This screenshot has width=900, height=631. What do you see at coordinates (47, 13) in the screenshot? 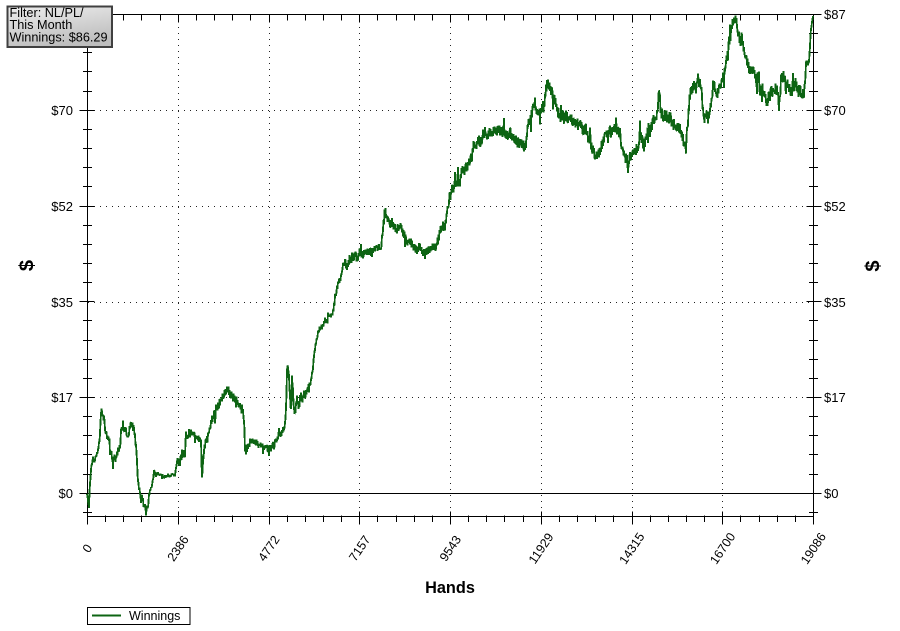
I see `svg-text: Filter: NL/PL/` at bounding box center [47, 13].